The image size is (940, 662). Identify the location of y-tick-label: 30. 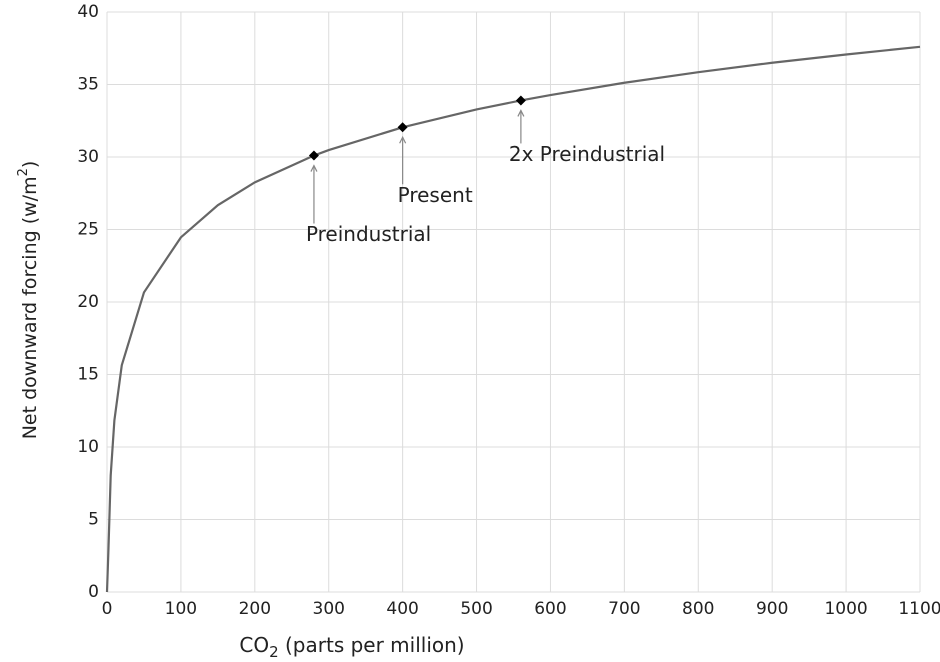
(88, 157).